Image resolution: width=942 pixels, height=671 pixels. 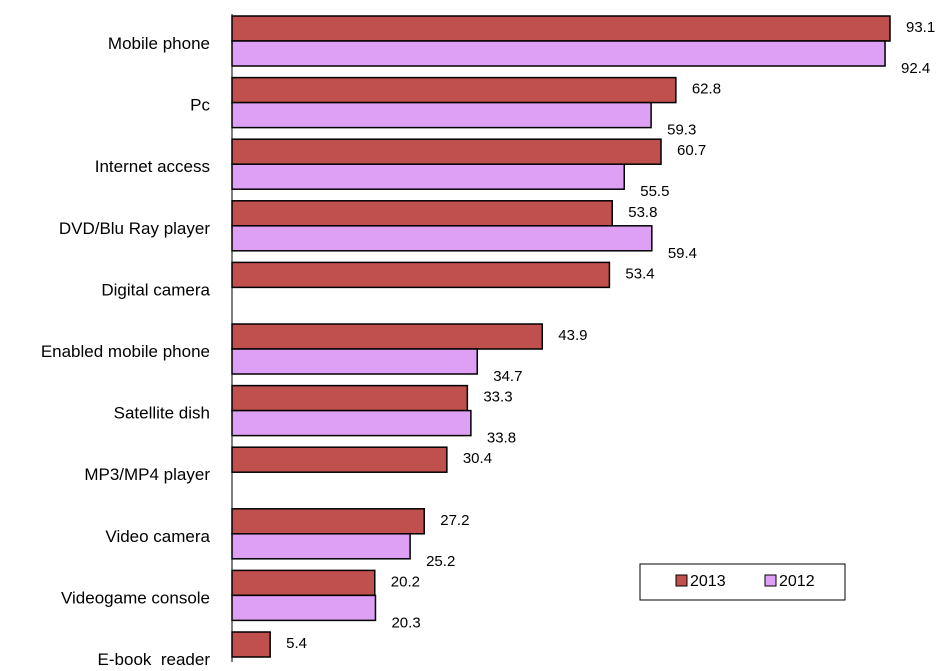 I want to click on value-label-2012-mobile-phone: 92.4, so click(x=915, y=68).